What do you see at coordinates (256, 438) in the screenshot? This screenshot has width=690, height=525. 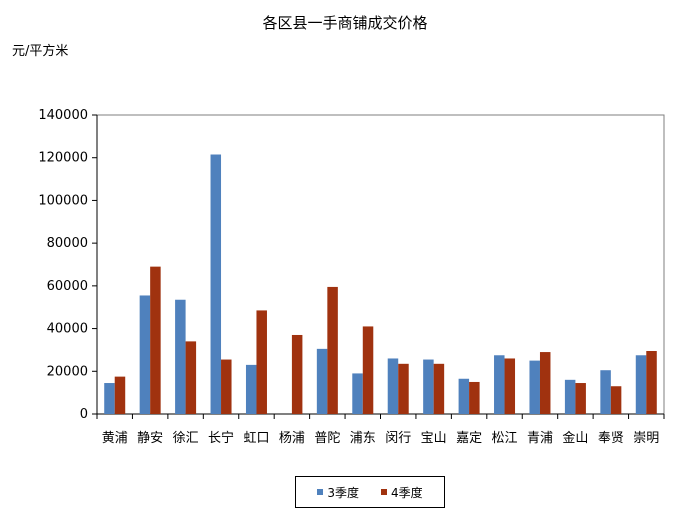 I see `x-tick-label: 虹口` at bounding box center [256, 438].